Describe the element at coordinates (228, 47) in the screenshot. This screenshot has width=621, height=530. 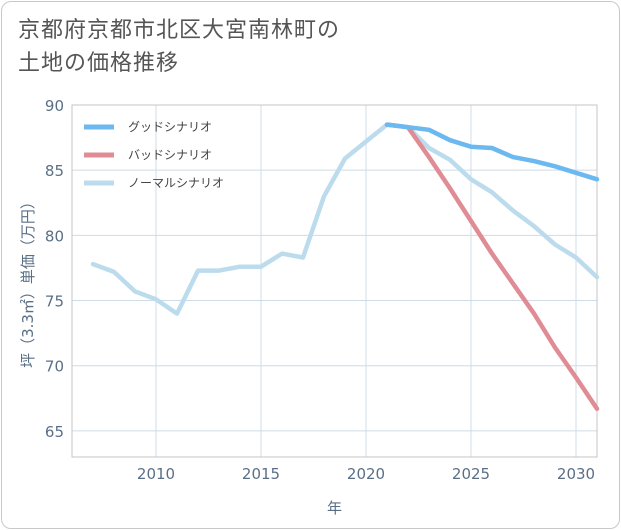
I see `page-title: 京都府京都市北区大宮南林町の 土地の価格推移` at that location.